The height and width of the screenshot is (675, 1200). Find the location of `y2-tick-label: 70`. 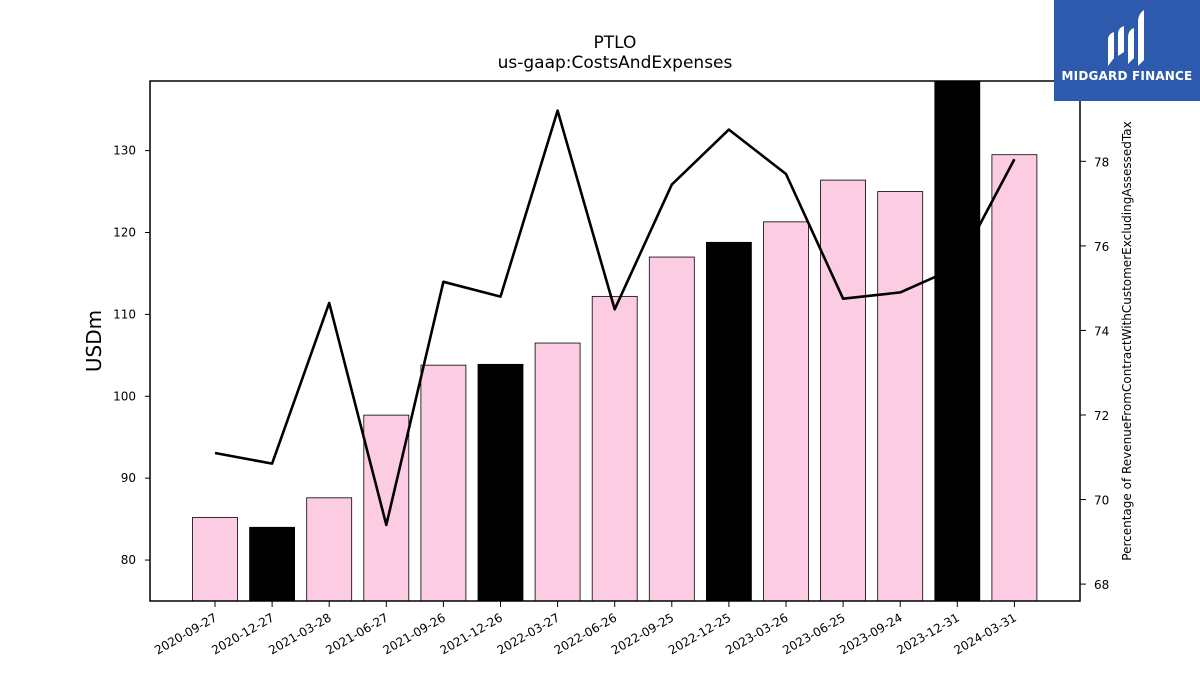

y2-tick-label: 70 is located at coordinates (1101, 501).